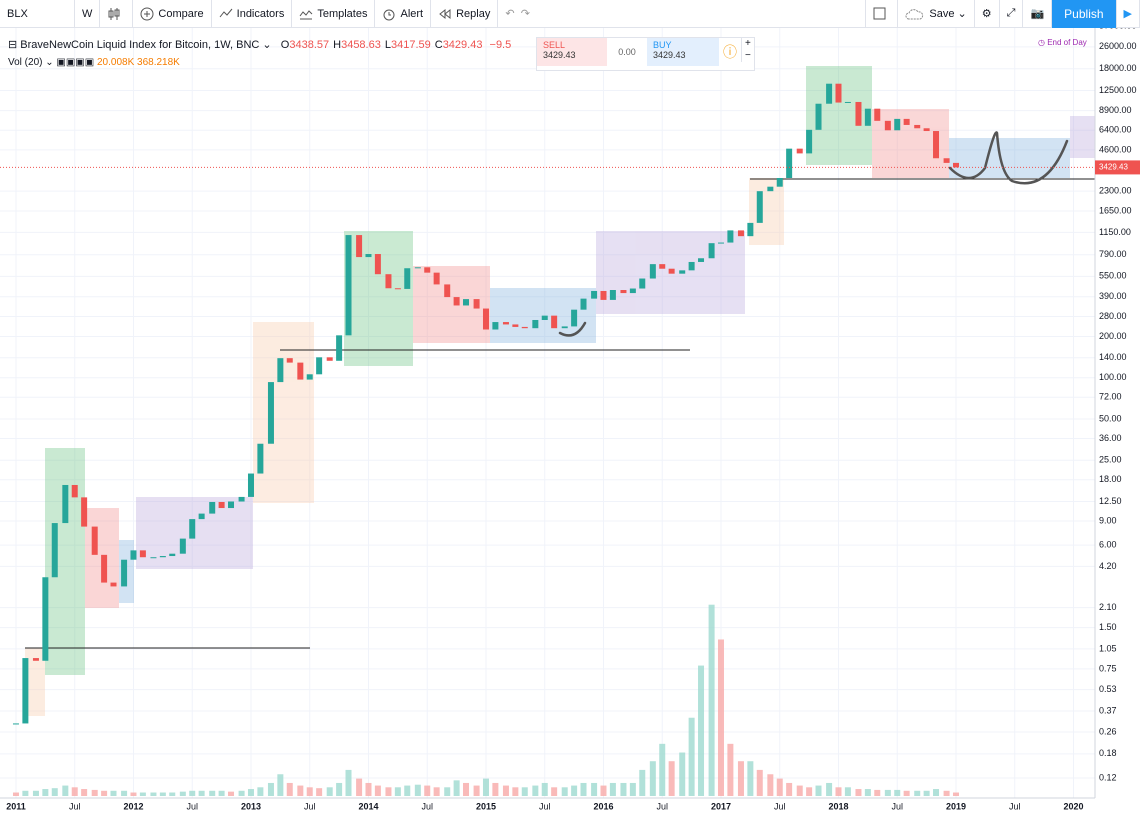 The image size is (1140, 816). Describe the element at coordinates (334, 14) in the screenshot. I see `templates: Templates` at that location.